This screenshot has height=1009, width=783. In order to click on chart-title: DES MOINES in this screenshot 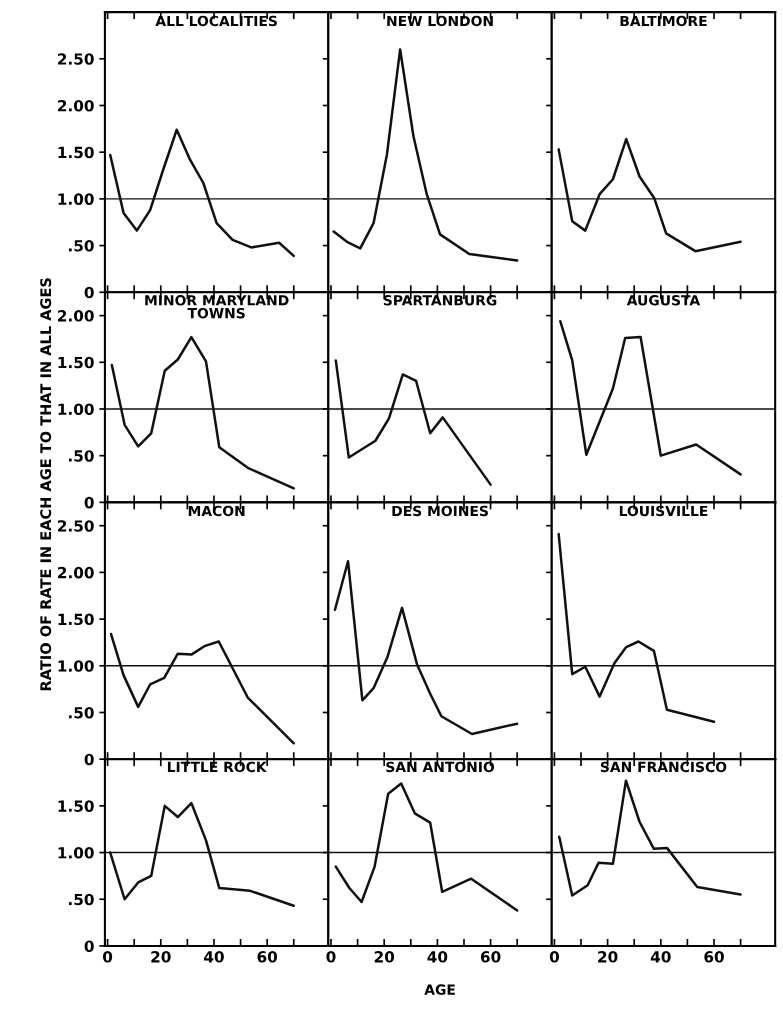, I will do `click(440, 511)`.